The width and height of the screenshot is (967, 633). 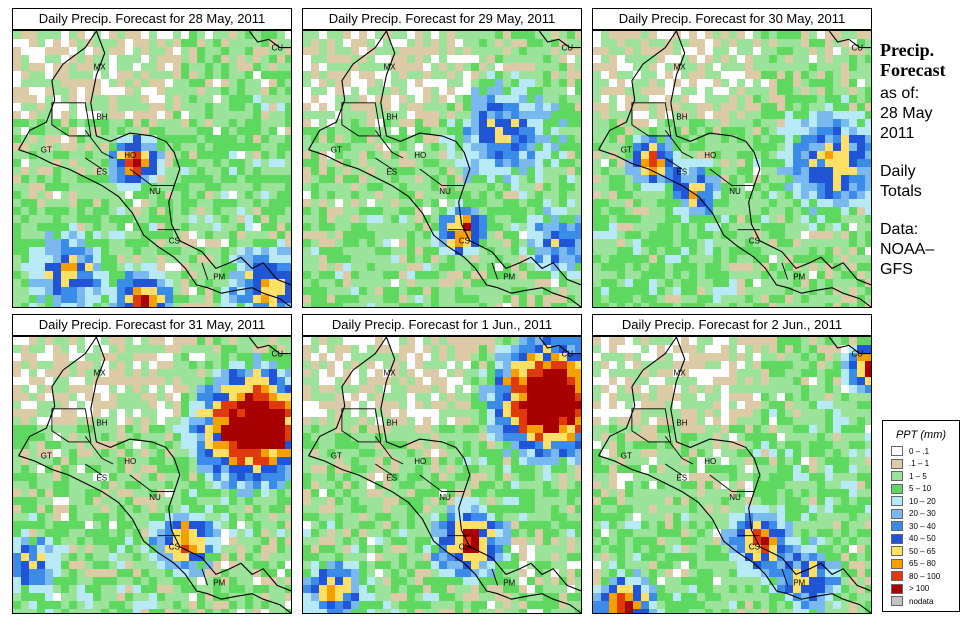 I want to click on legend-item: 50 – 65, so click(x=925, y=551).